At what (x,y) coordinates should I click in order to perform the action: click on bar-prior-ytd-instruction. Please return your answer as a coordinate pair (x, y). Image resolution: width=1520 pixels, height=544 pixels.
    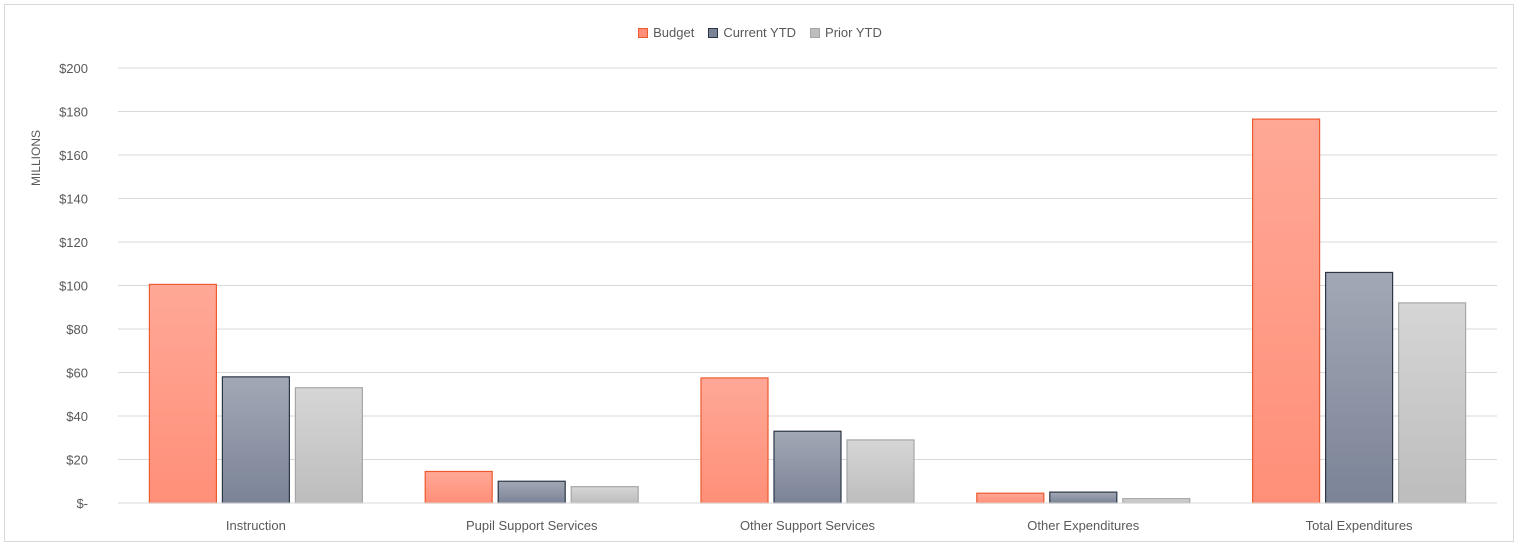
    Looking at the image, I should click on (328, 445).